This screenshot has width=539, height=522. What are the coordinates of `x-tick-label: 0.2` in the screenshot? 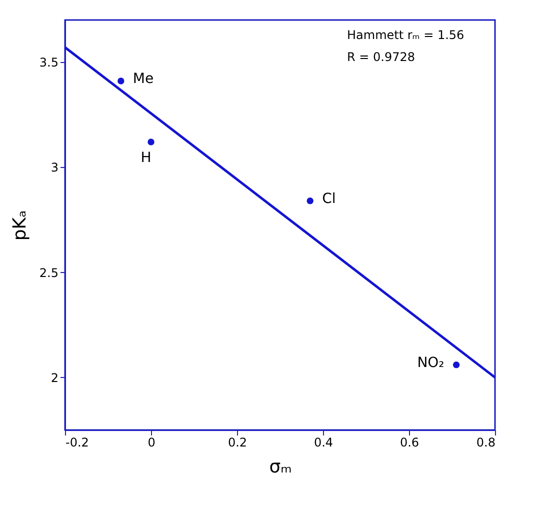 It's located at (238, 443).